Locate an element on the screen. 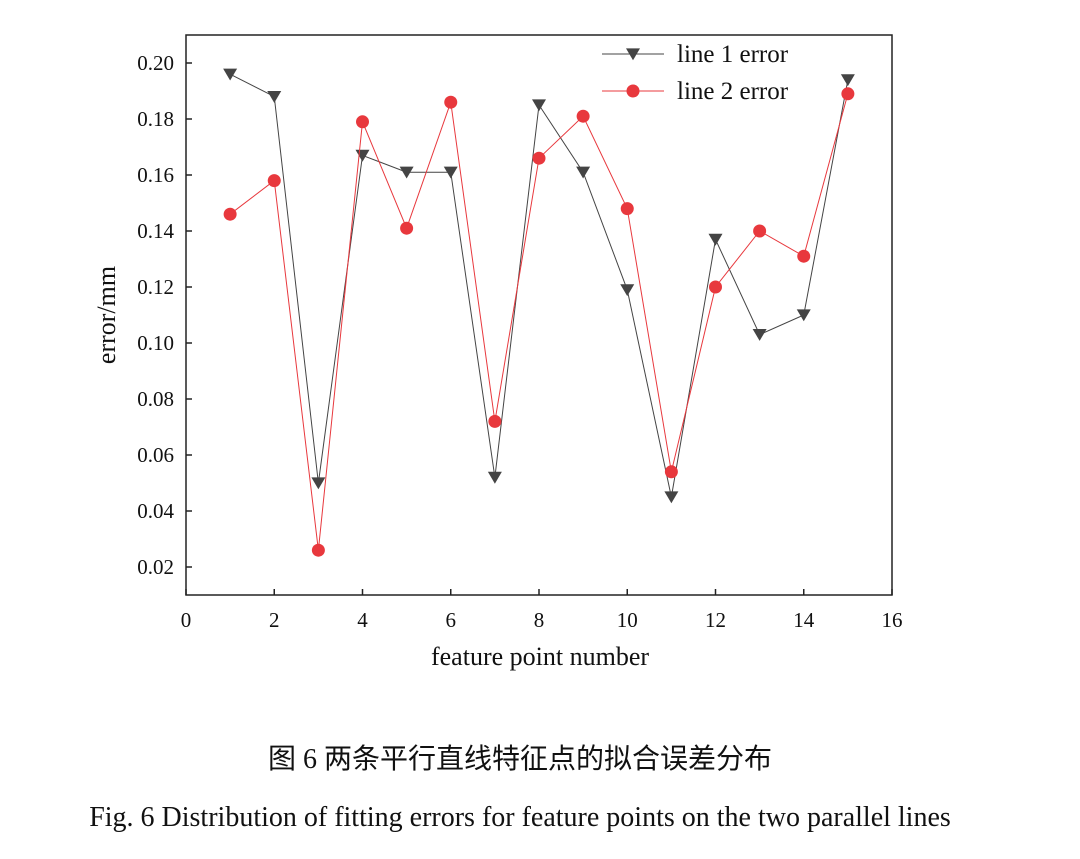 The width and height of the screenshot is (1080, 859). y-tick-label: 0.06 is located at coordinates (155, 455).